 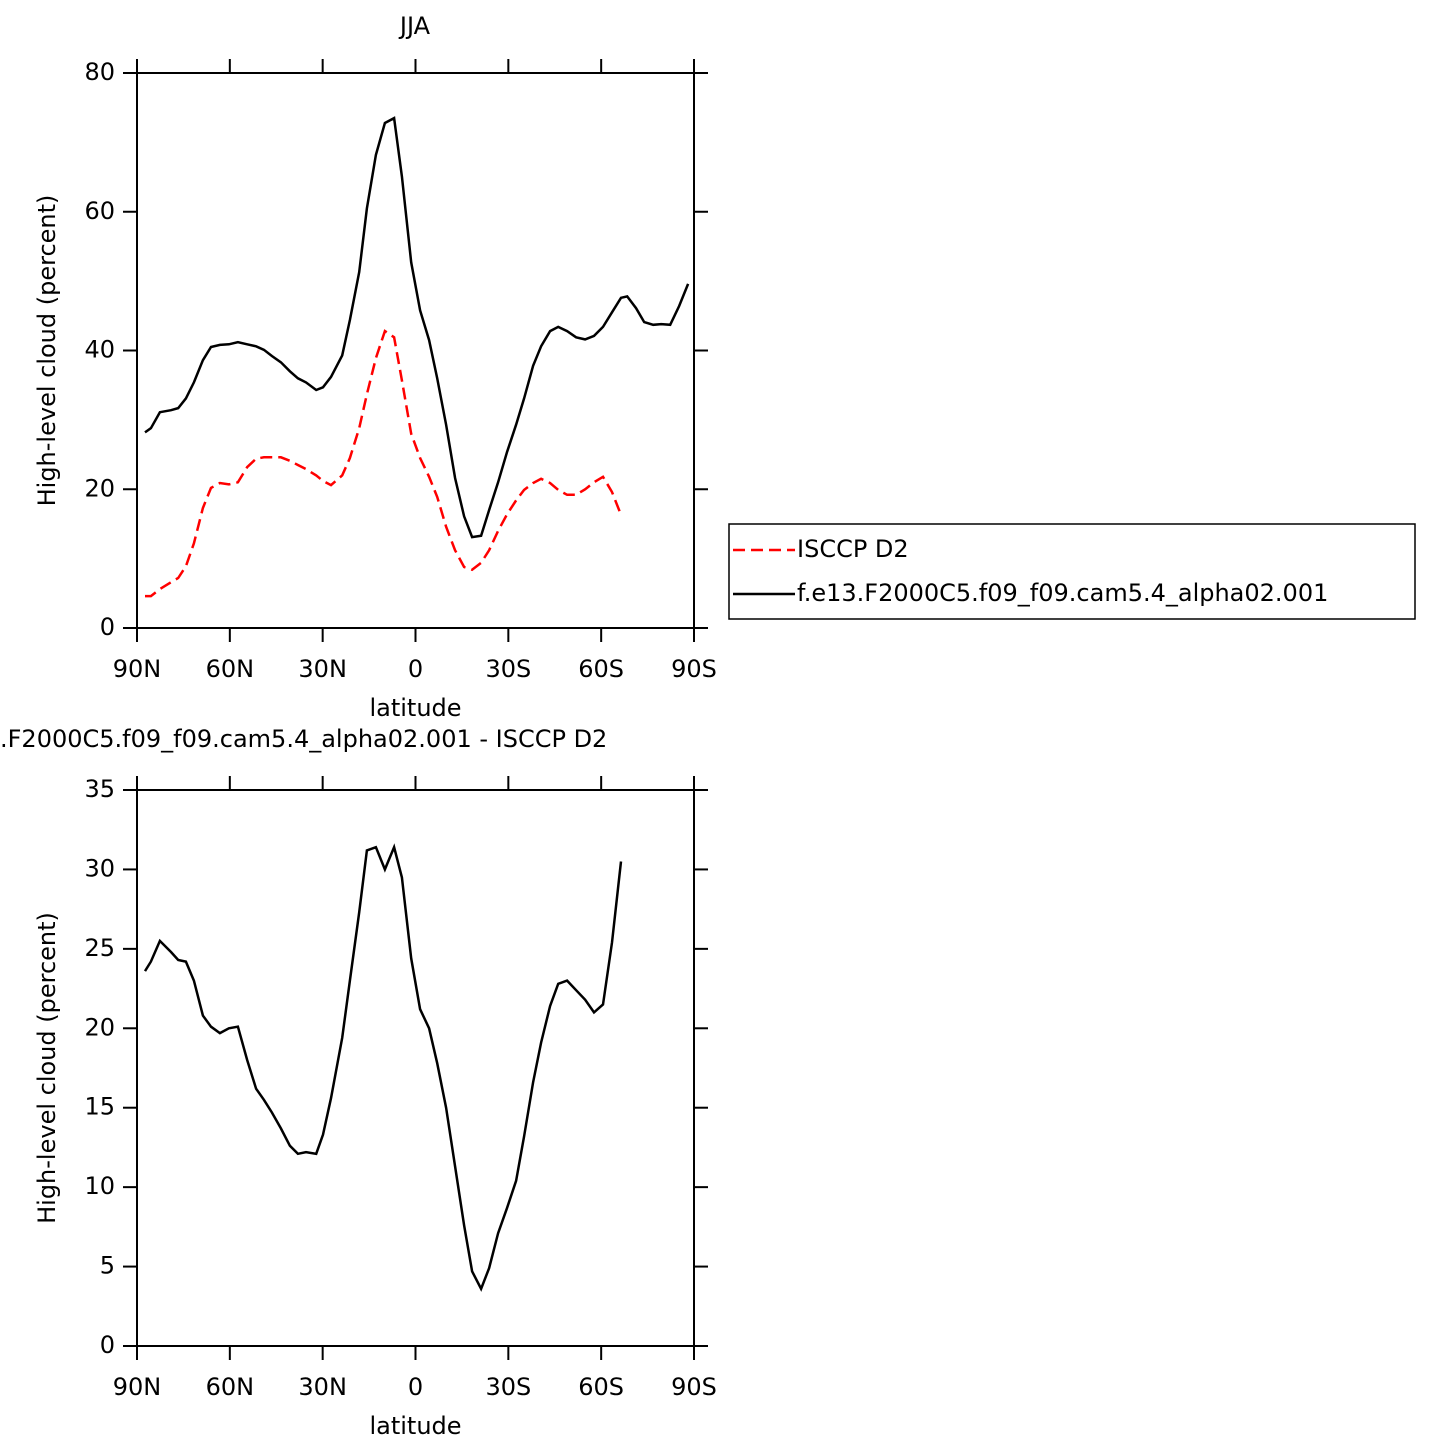 I want to click on chart-title: JJA, so click(x=414, y=26).